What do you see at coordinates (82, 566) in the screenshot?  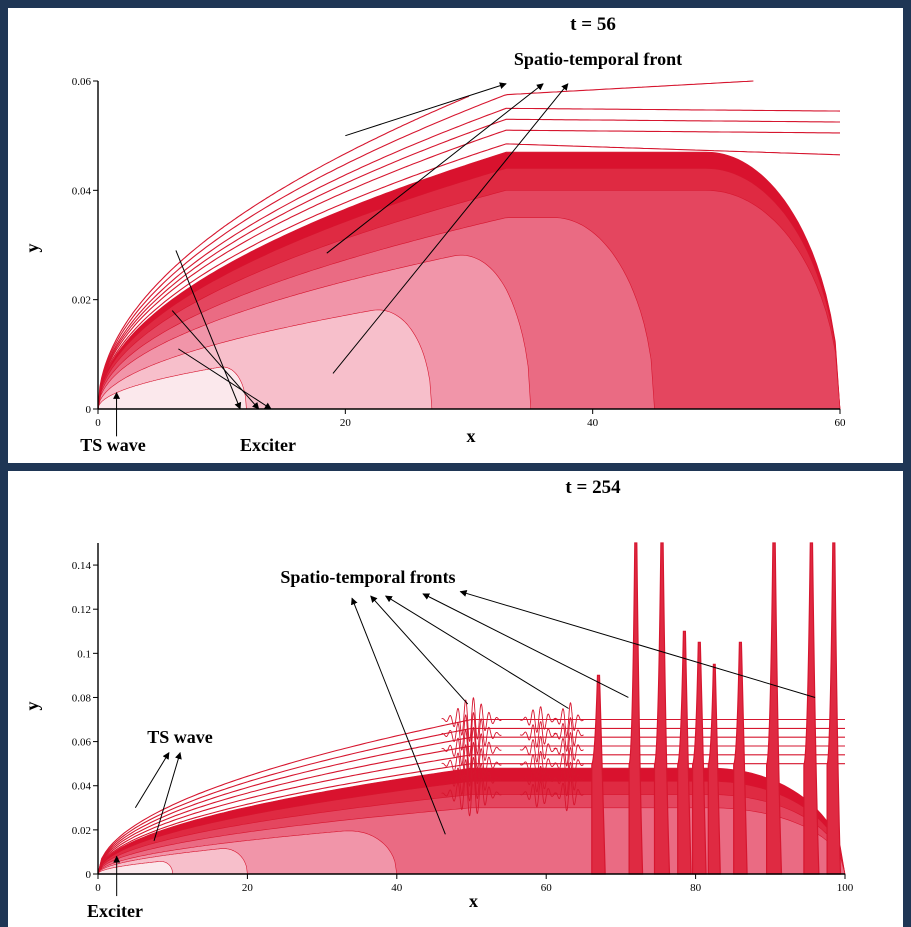 I see `y-tick-label: 0.14` at bounding box center [82, 566].